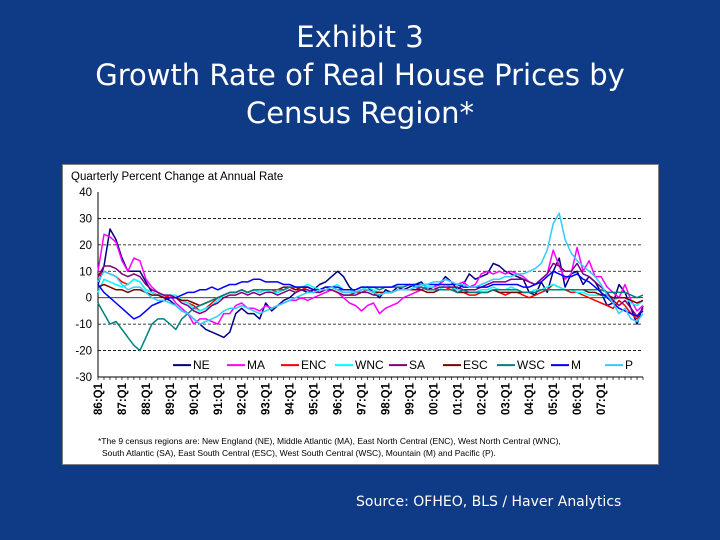 The image size is (720, 540). I want to click on x-tick-label: 98:Q1, so click(386, 398).